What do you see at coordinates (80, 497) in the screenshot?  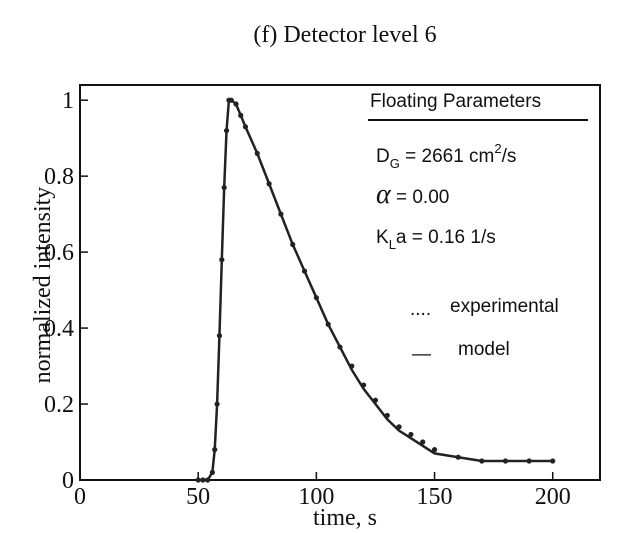 I see `x-tick-label: 0` at bounding box center [80, 497].